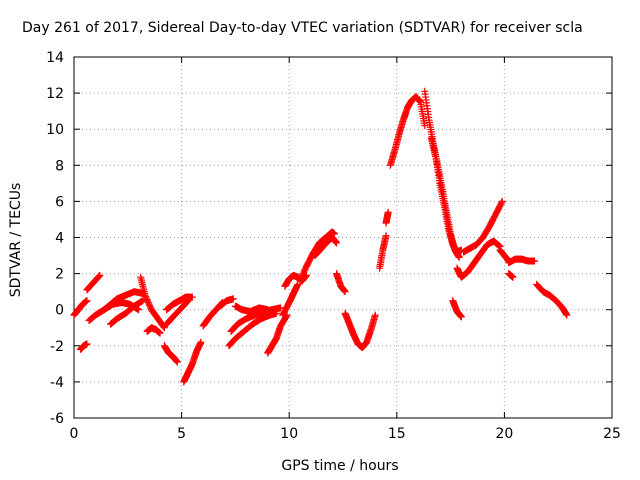 The width and height of the screenshot is (640, 480). Describe the element at coordinates (504, 434) in the screenshot. I see `x-tick-label: 20` at that location.